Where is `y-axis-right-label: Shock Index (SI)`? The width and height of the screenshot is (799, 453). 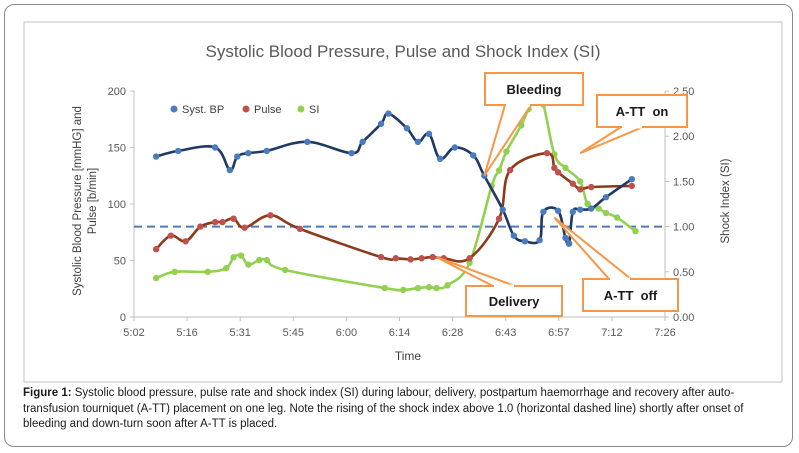
y-axis-right-label: Shock Index (SI) is located at coordinates (726, 200).